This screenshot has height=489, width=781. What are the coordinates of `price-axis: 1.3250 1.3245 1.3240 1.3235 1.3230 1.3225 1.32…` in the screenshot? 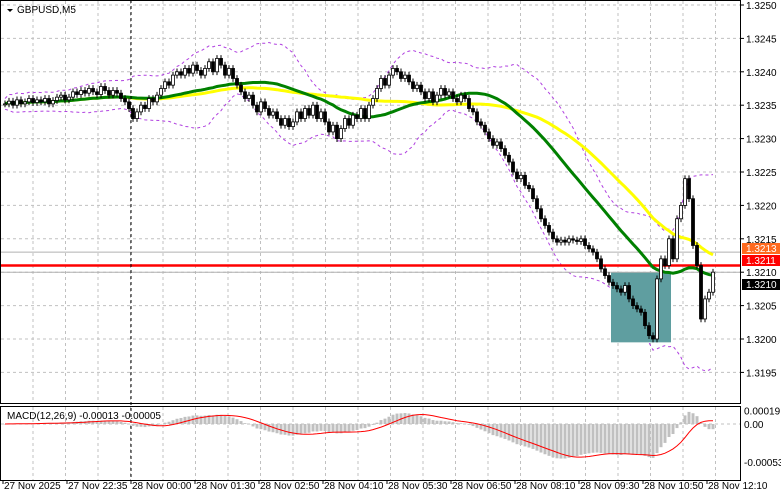 It's located at (761, 235).